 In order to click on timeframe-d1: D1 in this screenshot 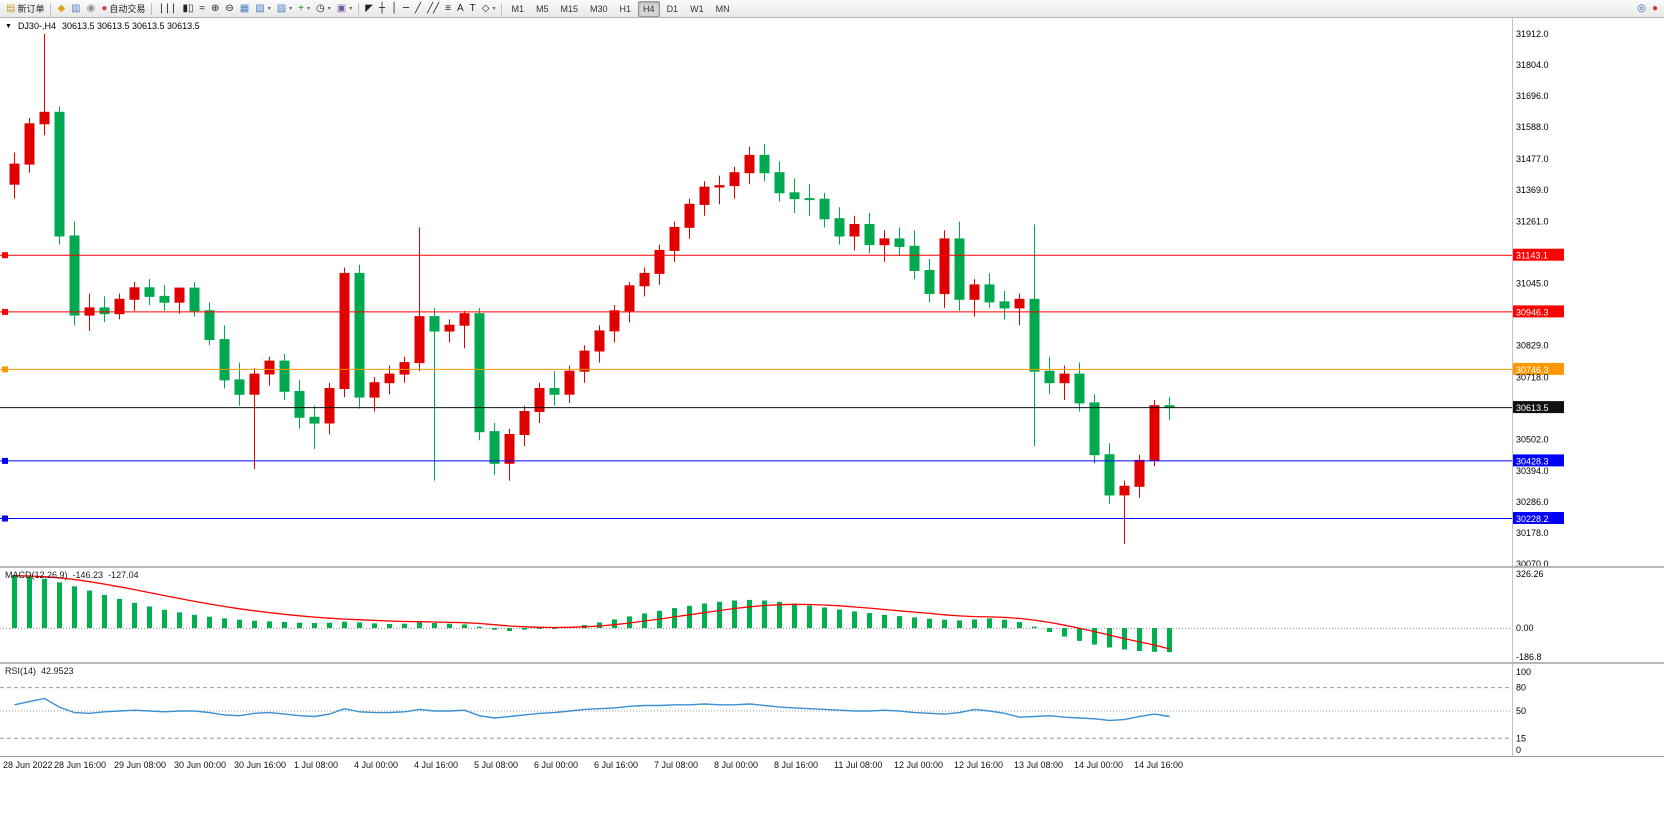, I will do `click(672, 8)`.